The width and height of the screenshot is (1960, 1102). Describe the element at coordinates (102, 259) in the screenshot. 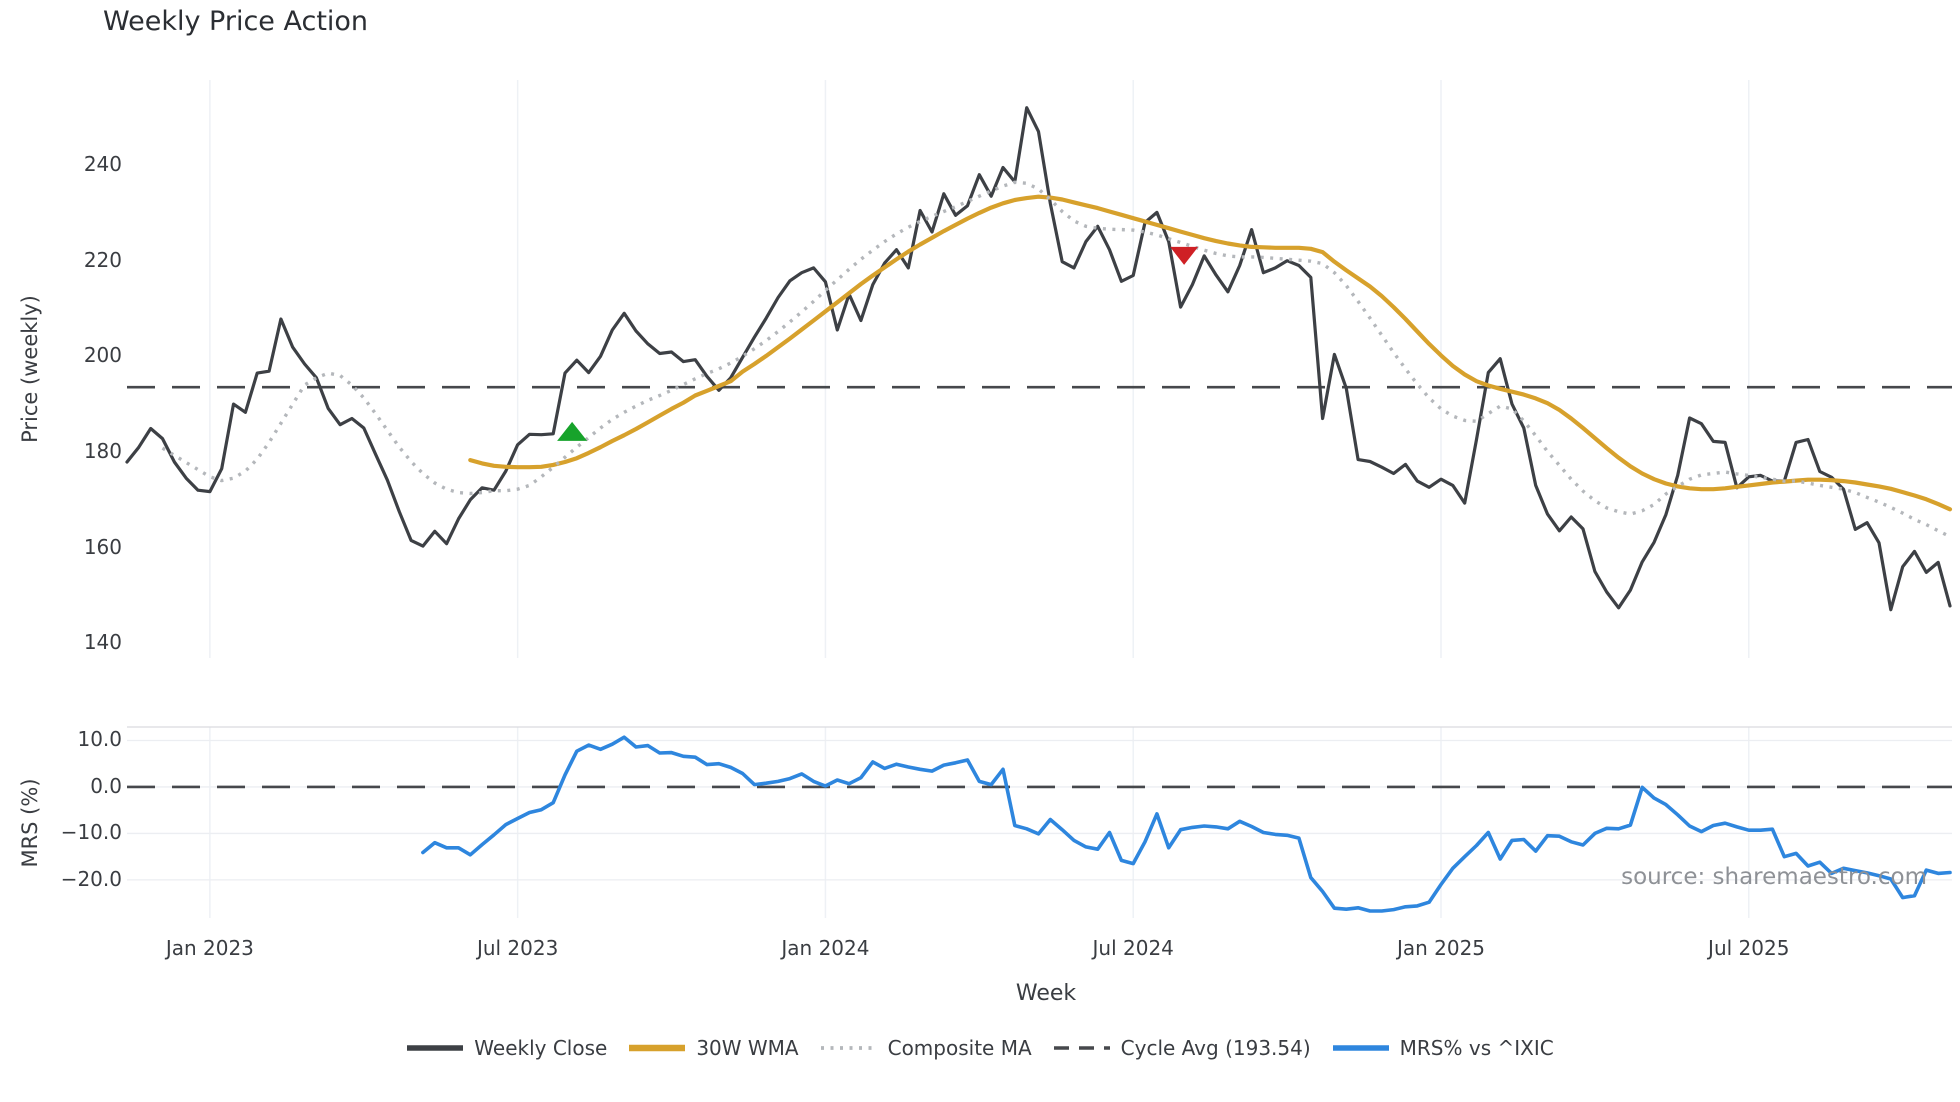

I see `price-ytick-label: 220` at that location.